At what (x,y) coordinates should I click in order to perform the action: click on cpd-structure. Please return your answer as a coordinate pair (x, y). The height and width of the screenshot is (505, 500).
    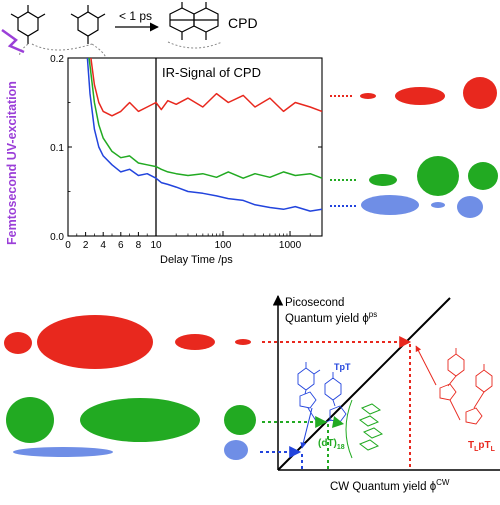
    Looking at the image, I should click on (194, 21).